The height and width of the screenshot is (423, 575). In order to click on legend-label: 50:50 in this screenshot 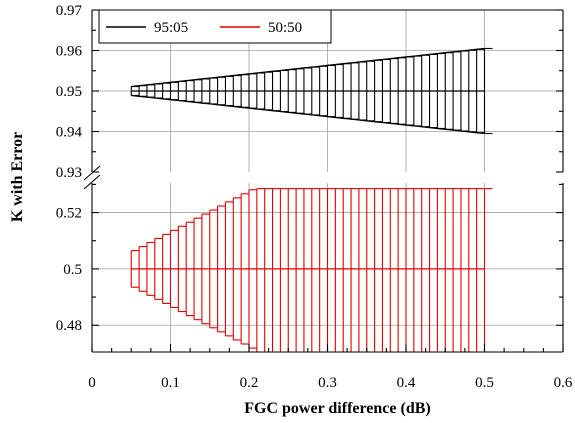, I will do `click(285, 28)`.